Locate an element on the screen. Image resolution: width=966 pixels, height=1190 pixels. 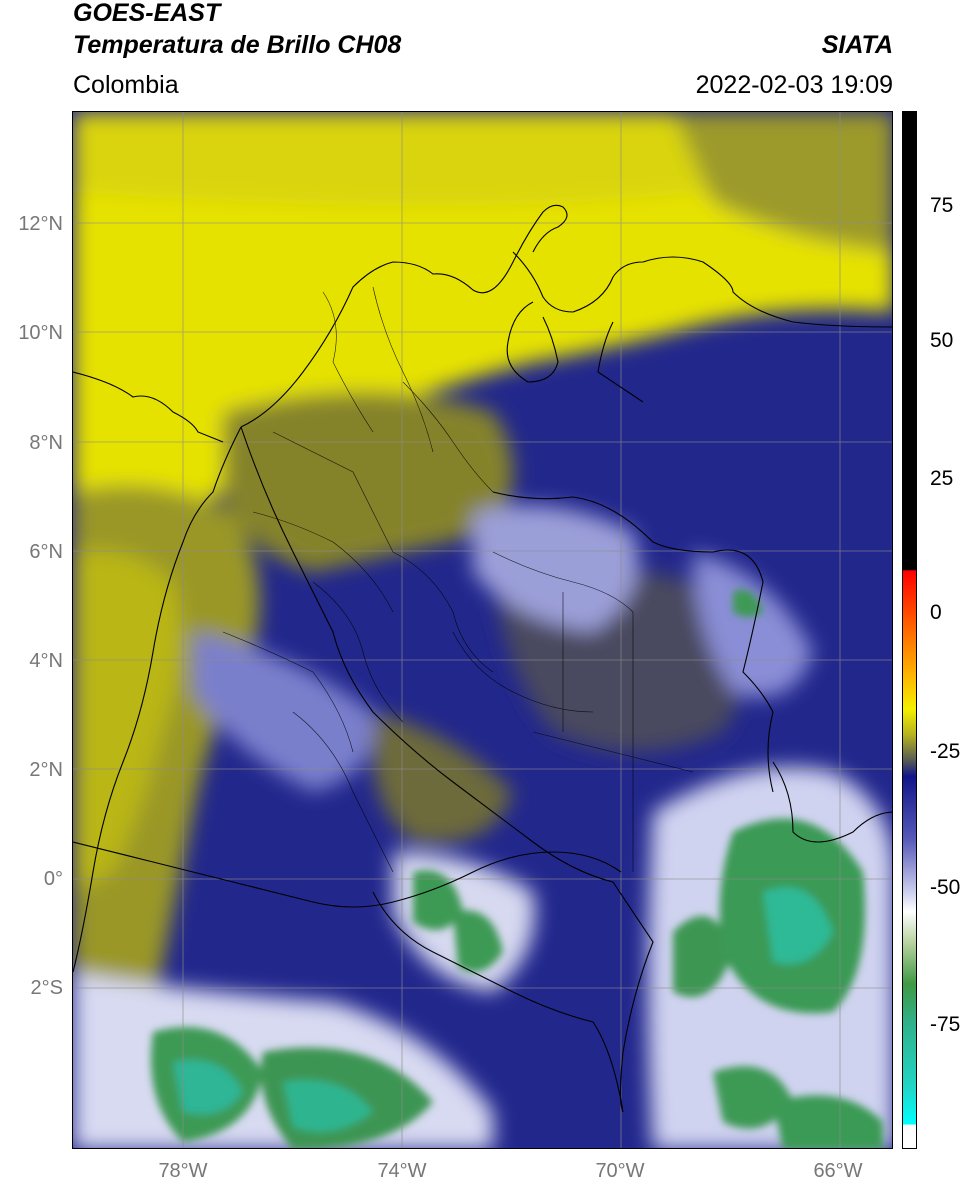
colorbar-tick-label: -25 is located at coordinates (945, 751).